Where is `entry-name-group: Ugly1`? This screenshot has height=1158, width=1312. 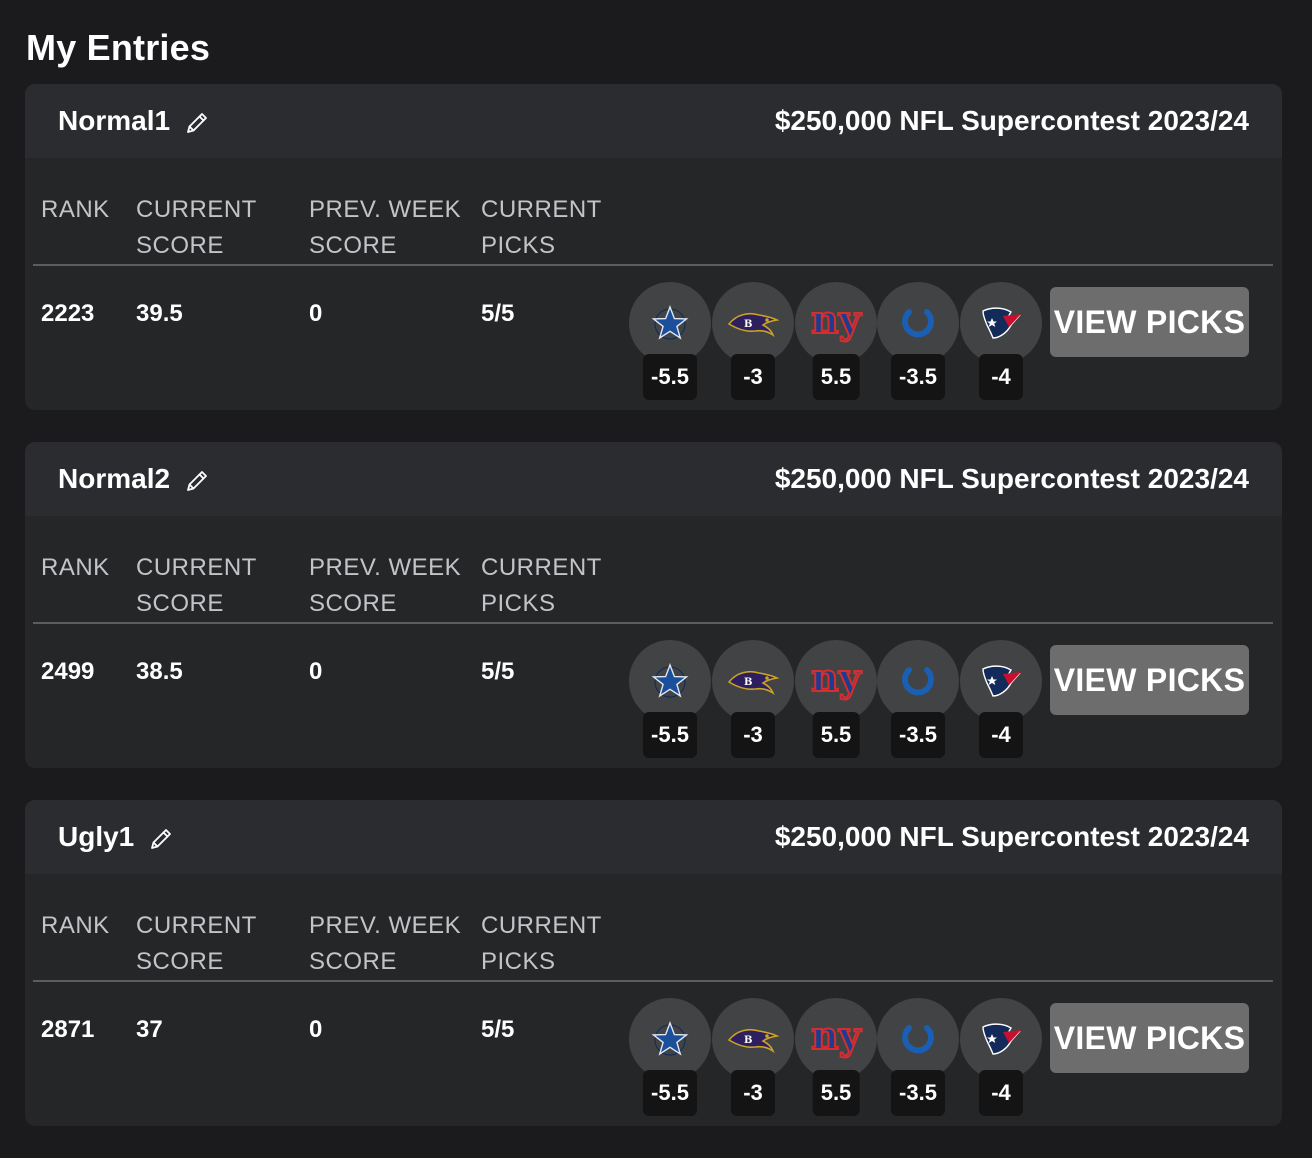
entry-name-group: Ugly1 is located at coordinates (116, 837).